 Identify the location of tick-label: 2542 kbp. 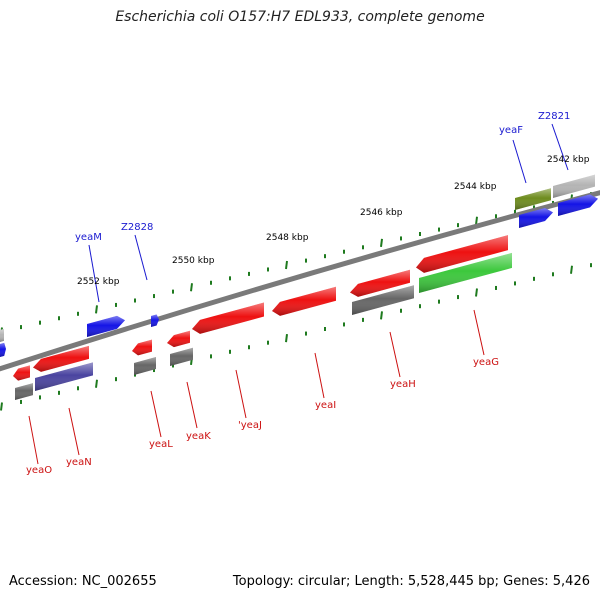
(568, 160).